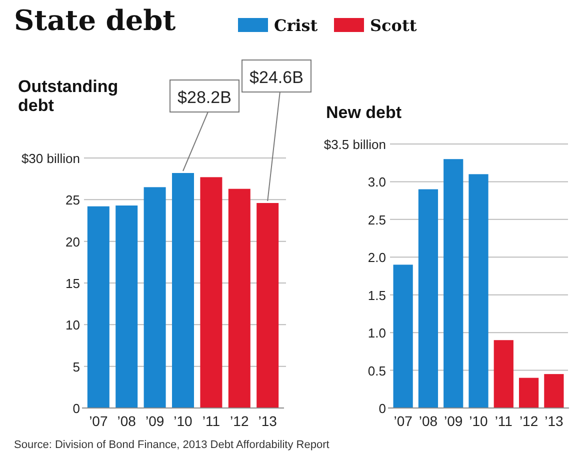  I want to click on legend-label: Crist, so click(296, 25).